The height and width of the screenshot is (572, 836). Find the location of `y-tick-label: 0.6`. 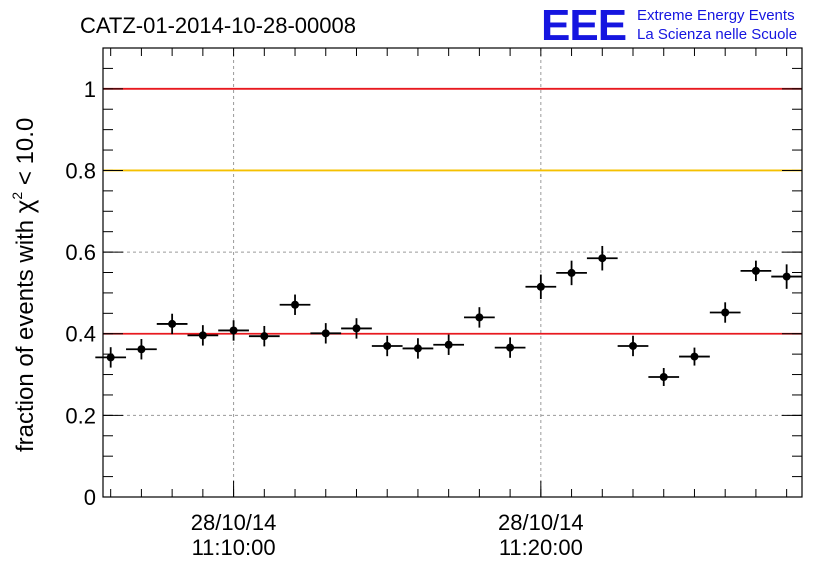

y-tick-label: 0.6 is located at coordinates (80, 252).